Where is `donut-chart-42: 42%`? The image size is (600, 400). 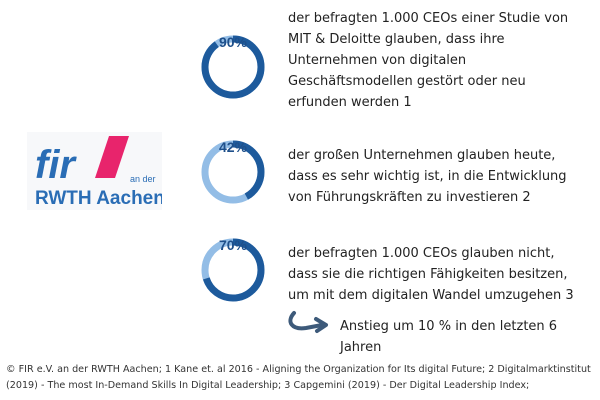
donut-chart-42: 42% is located at coordinates (233, 172).